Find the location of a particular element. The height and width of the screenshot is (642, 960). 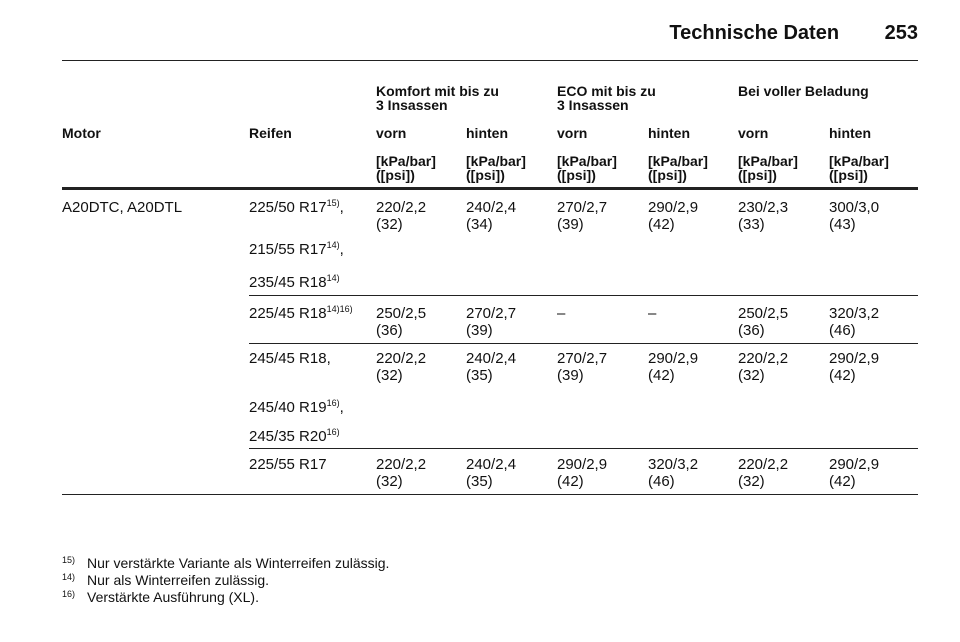

pressure-value: (34) is located at coordinates (479, 224).